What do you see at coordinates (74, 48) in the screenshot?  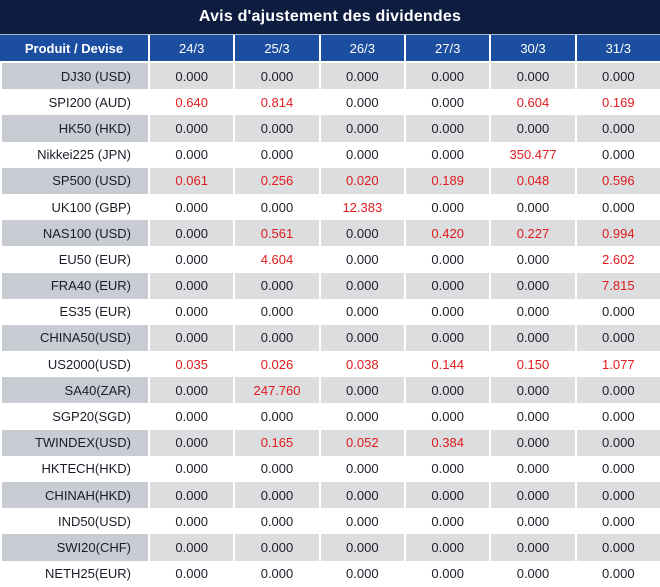 I see `product-column-header: Produit / Devise` at bounding box center [74, 48].